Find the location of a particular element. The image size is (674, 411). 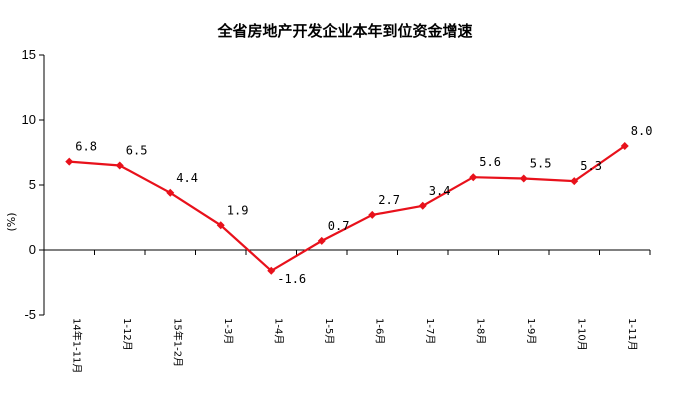

x-tick-label: 1-4月 is located at coordinates (278, 331).